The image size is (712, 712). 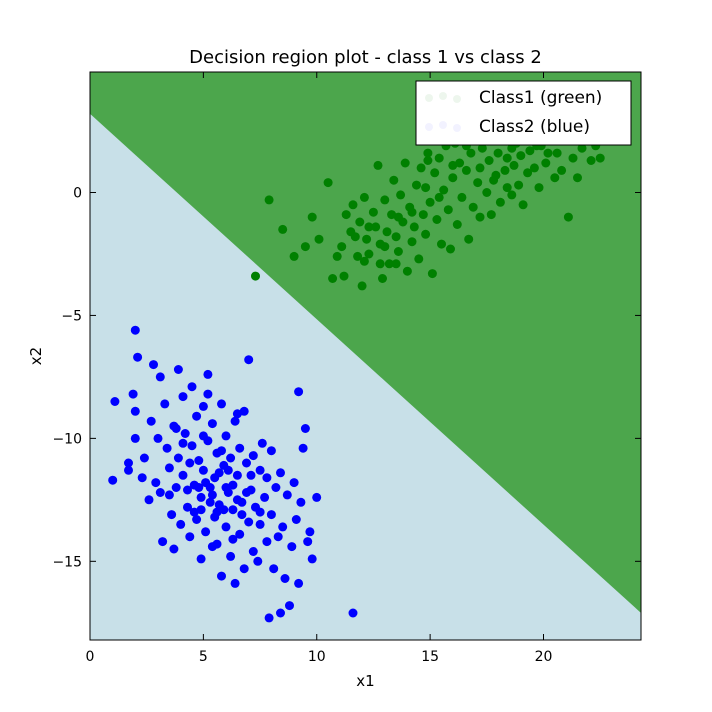 I want to click on legend-marker-class2, so click(x=457, y=128).